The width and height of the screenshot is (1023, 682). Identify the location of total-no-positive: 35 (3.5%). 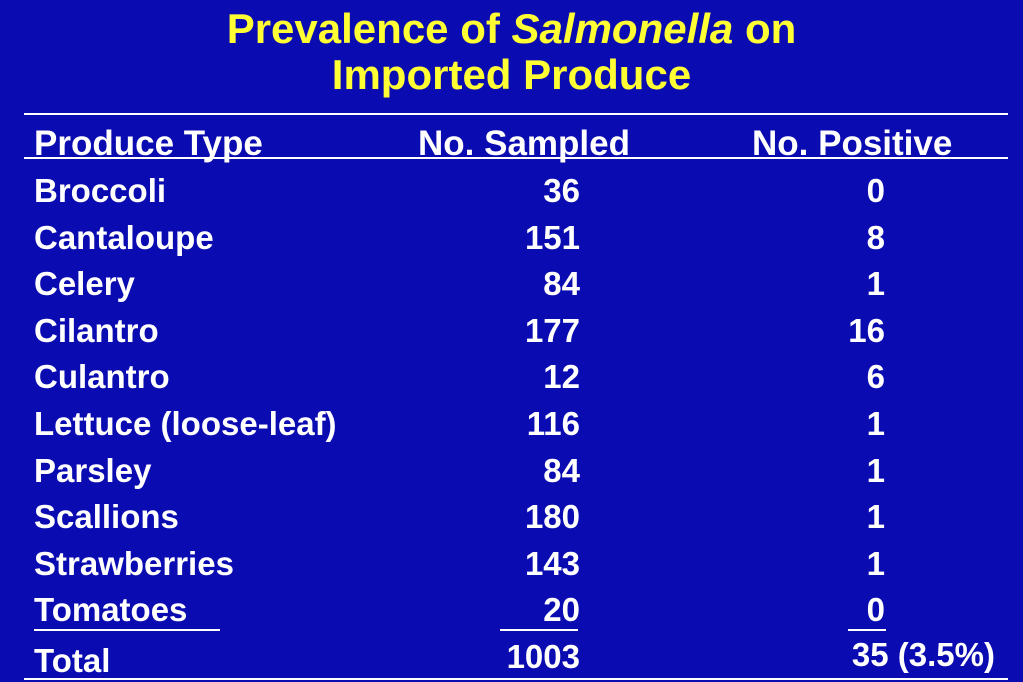
(923, 654).